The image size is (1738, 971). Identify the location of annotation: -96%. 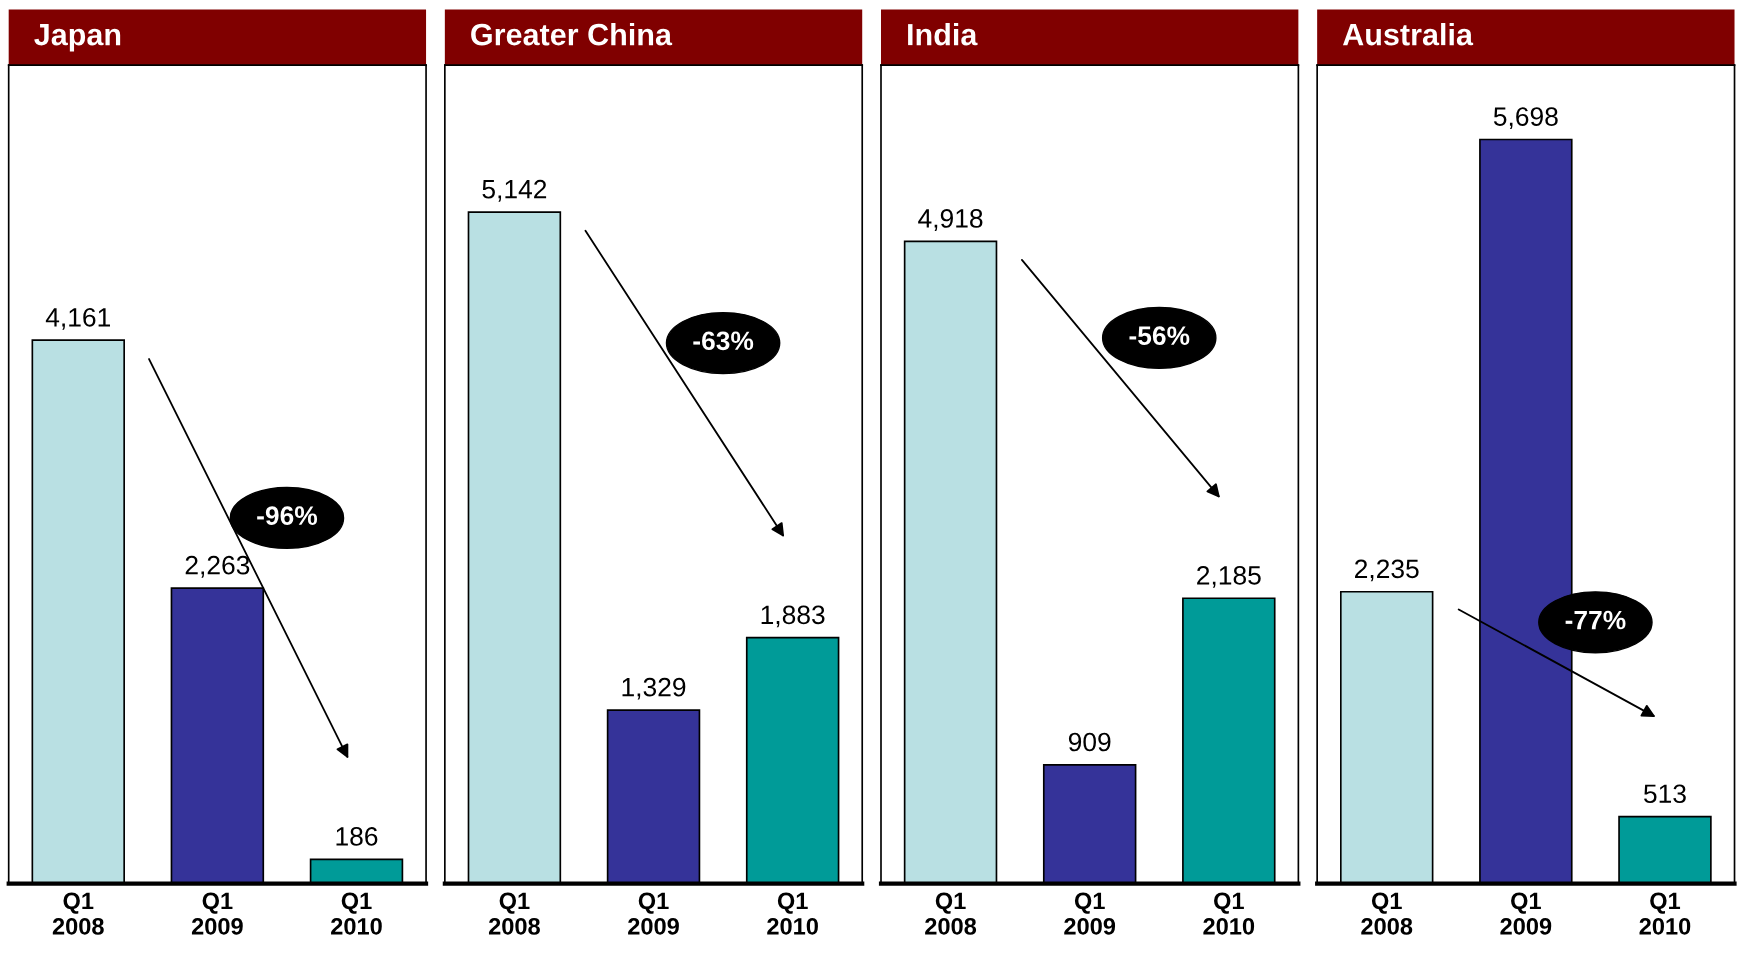
(287, 515).